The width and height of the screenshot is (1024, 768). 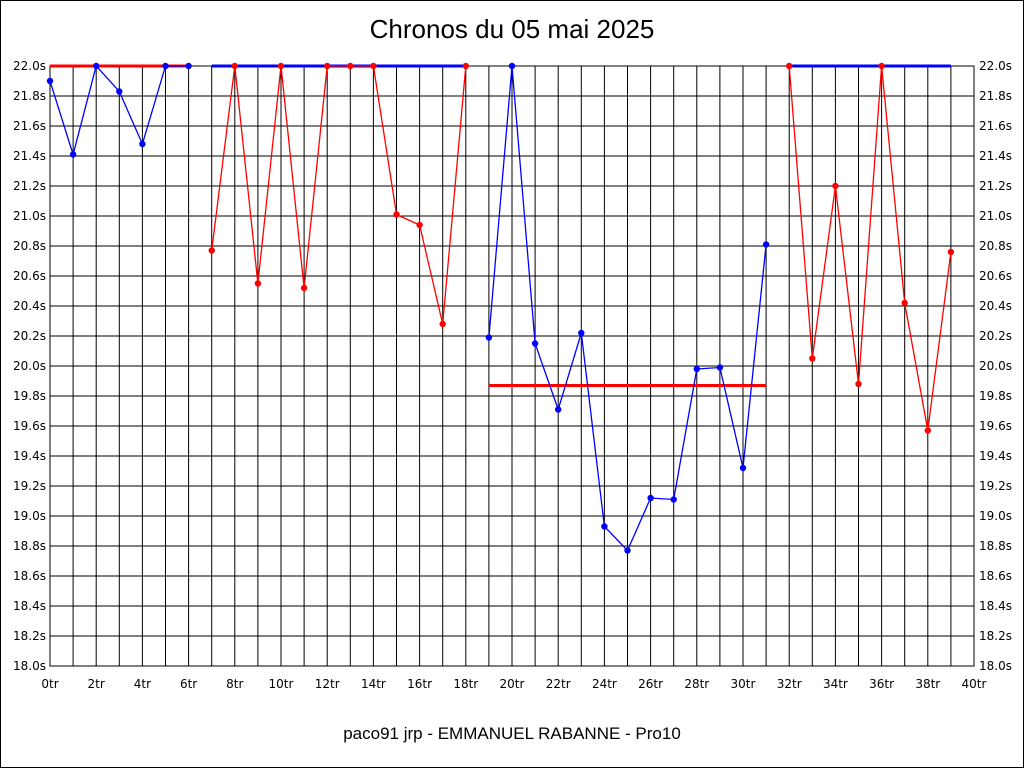 What do you see at coordinates (29, 396) in the screenshot?
I see `y-tick-label-left: 19.8s` at bounding box center [29, 396].